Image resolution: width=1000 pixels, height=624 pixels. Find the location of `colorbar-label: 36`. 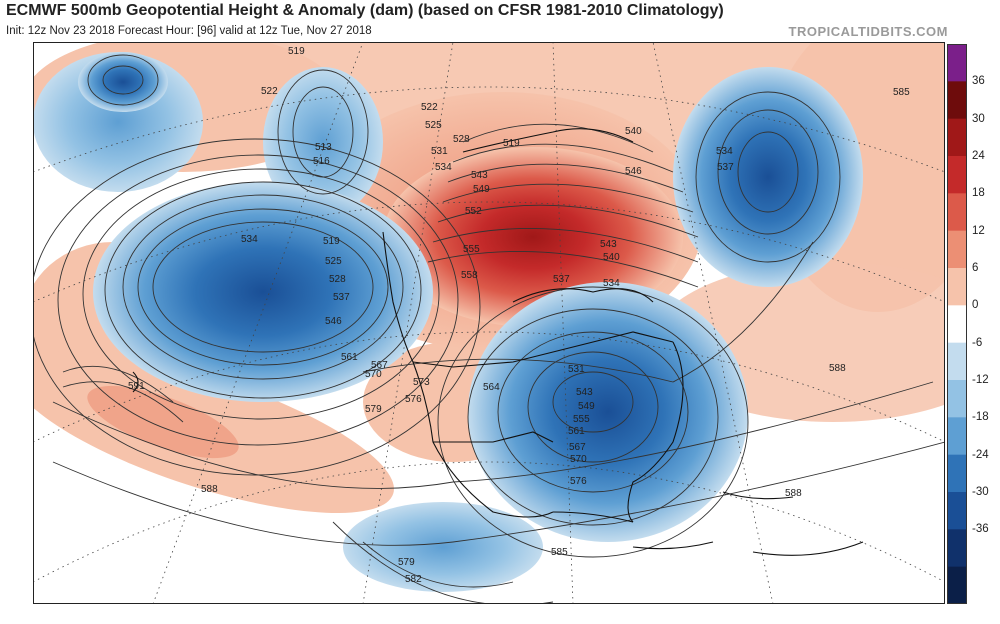

colorbar-label: 36 is located at coordinates (978, 81).